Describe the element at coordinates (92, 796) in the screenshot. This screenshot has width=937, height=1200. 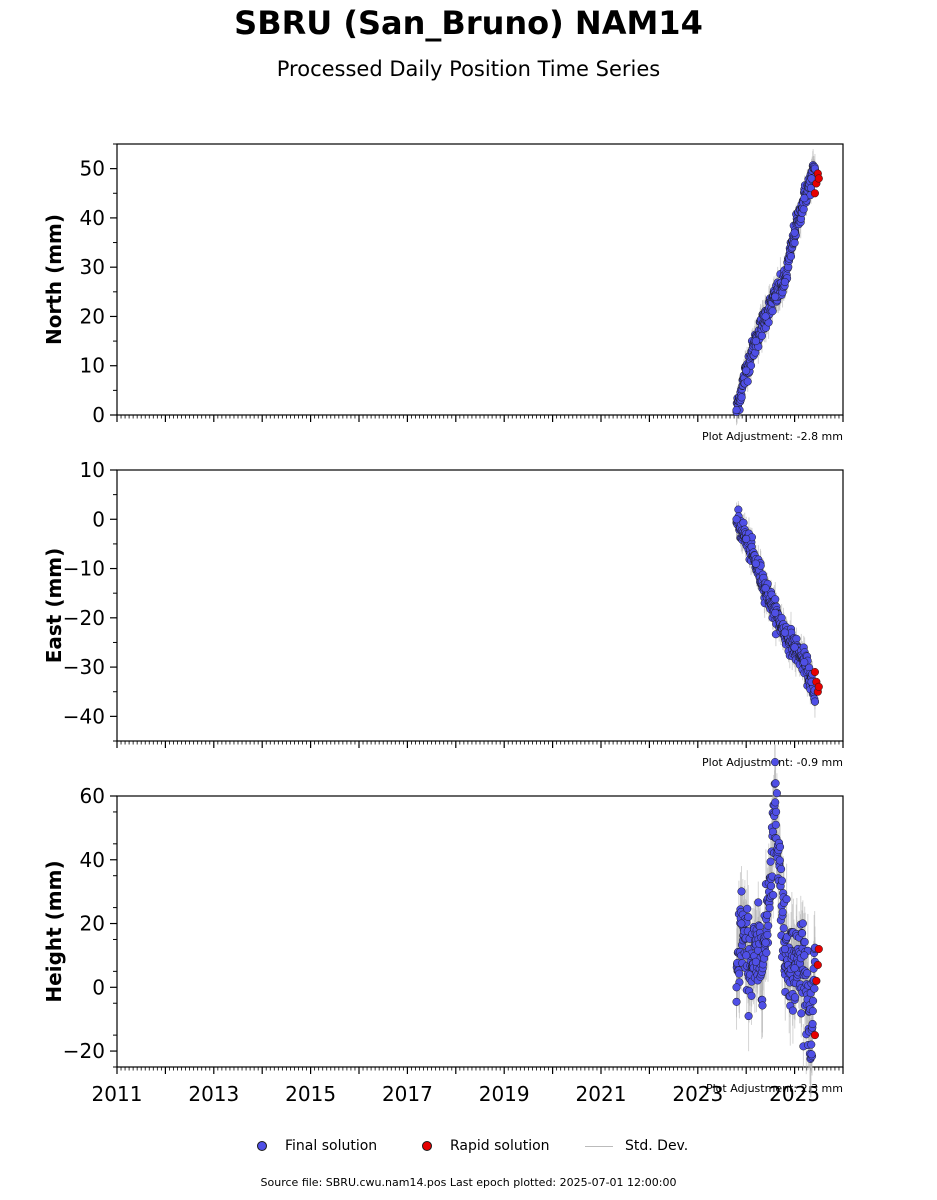
I see `y-tick-label: 60` at that location.